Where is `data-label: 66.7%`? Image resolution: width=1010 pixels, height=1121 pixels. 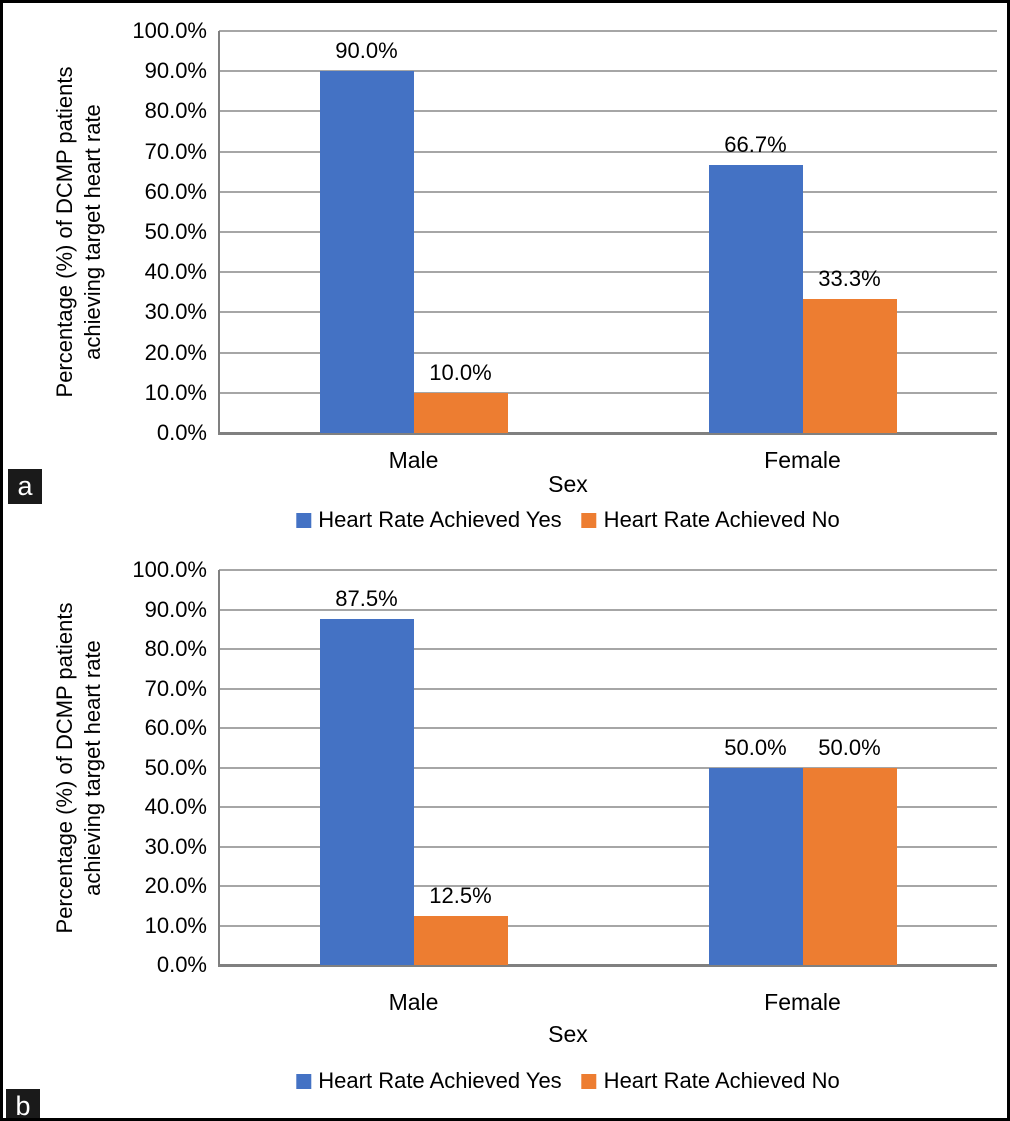
data-label: 66.7% is located at coordinates (755, 144).